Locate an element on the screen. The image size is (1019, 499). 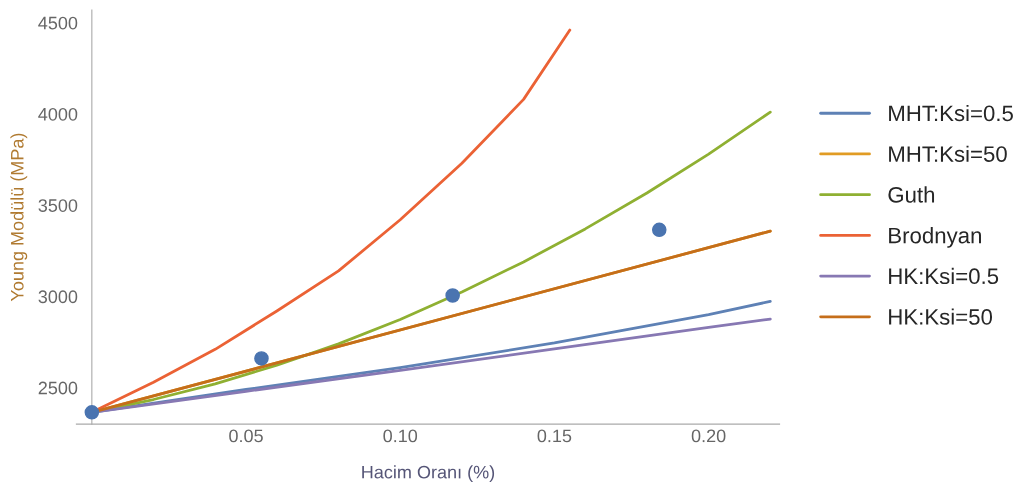
y-tick-label: 2500 is located at coordinates (58, 388).